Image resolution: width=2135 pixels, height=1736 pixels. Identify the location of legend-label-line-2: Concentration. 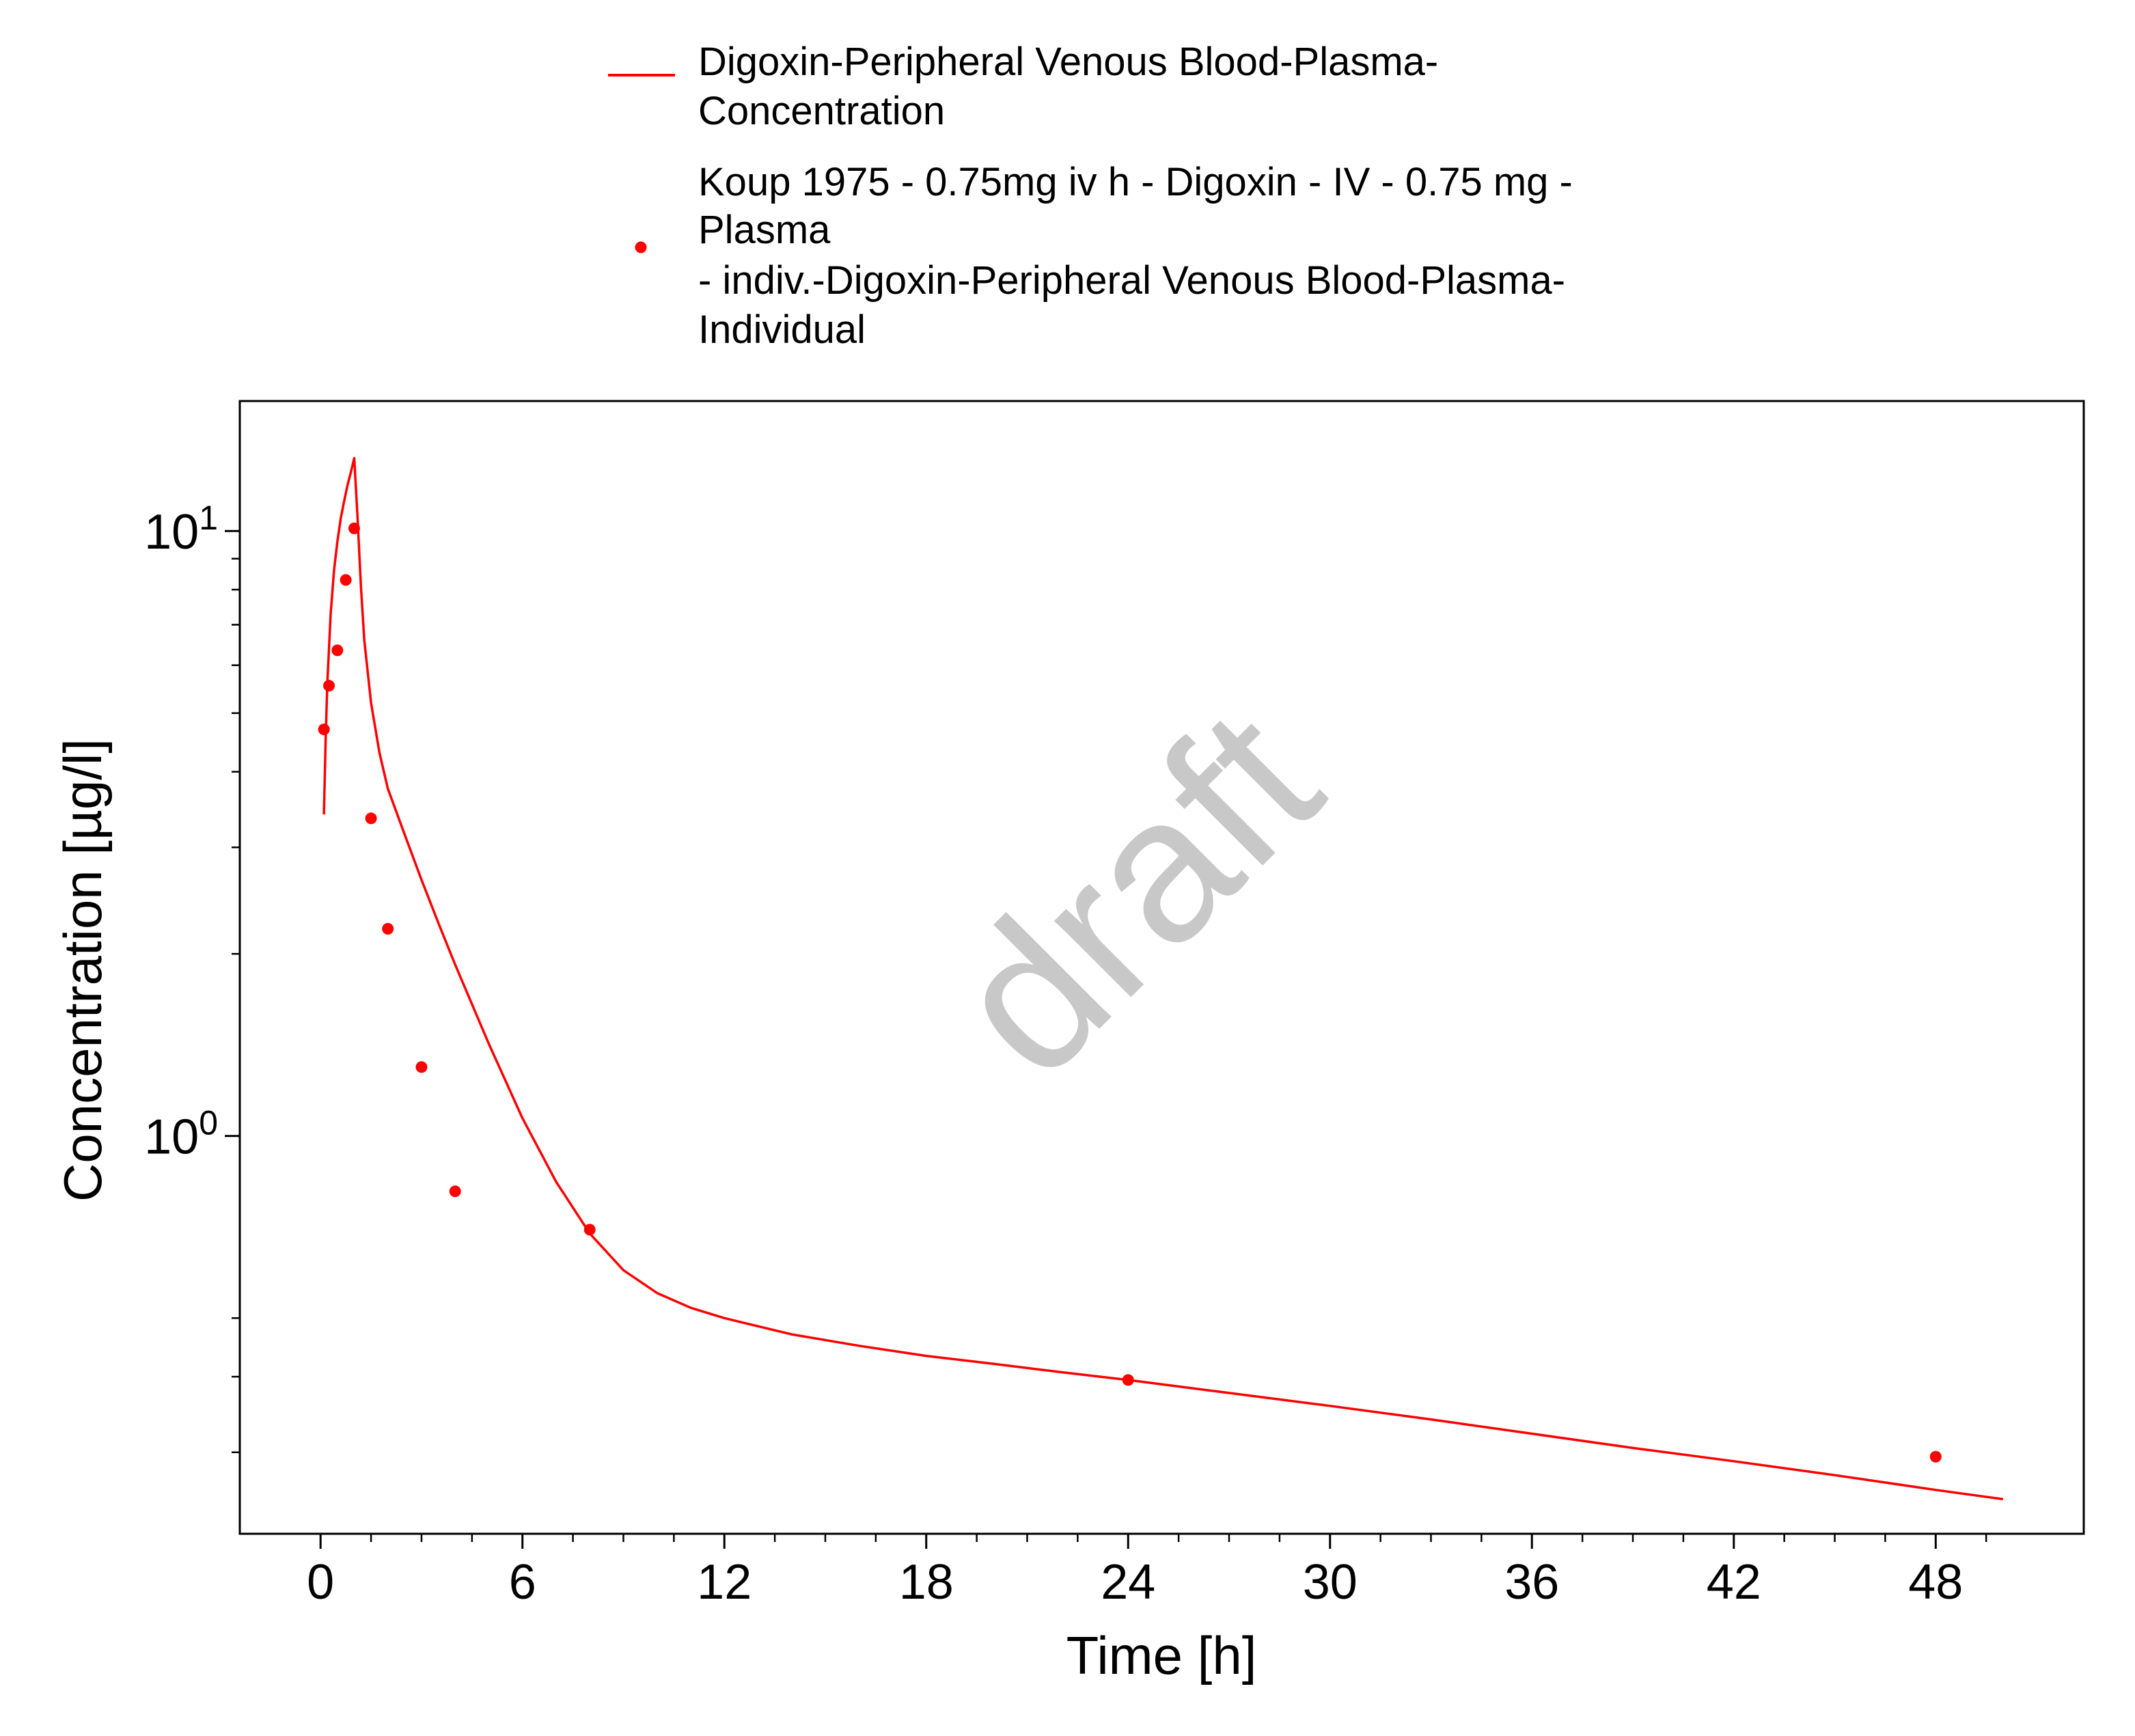
(821, 111).